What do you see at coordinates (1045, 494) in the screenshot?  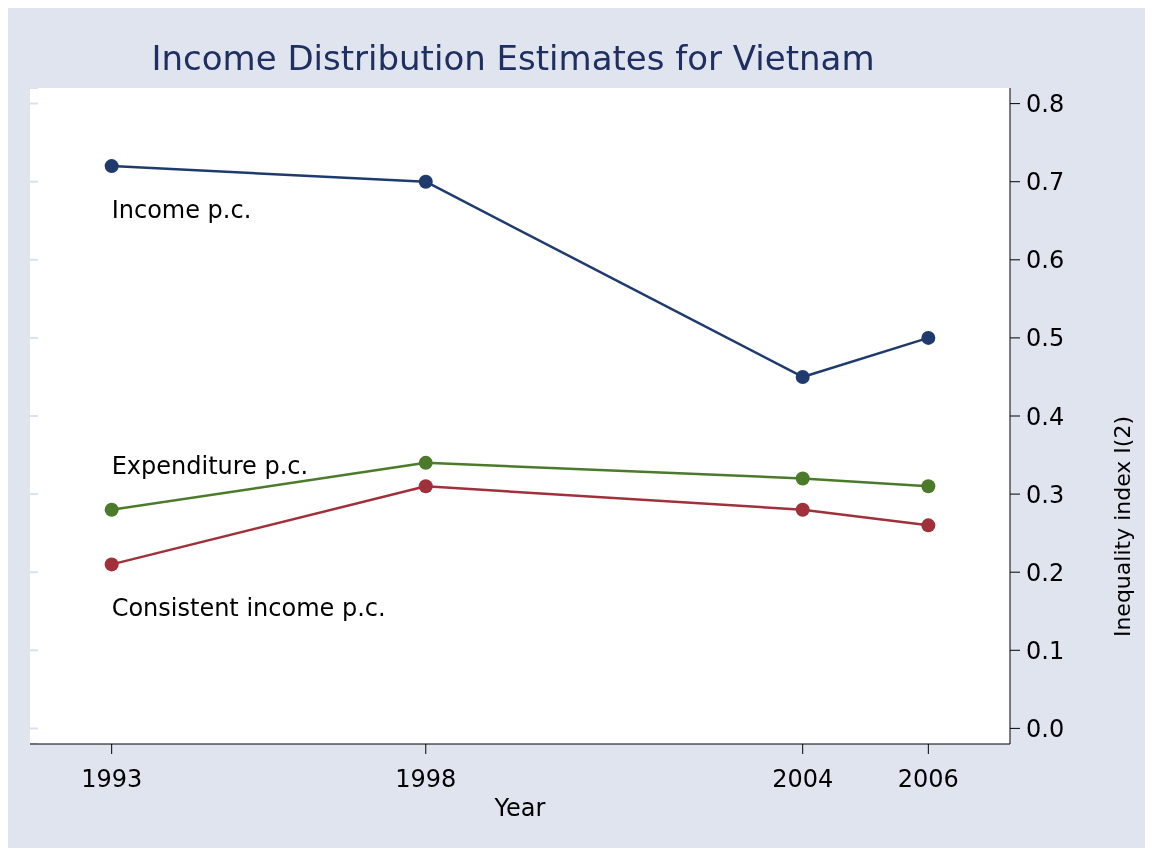 I see `y-tick-label: 0.3` at bounding box center [1045, 494].